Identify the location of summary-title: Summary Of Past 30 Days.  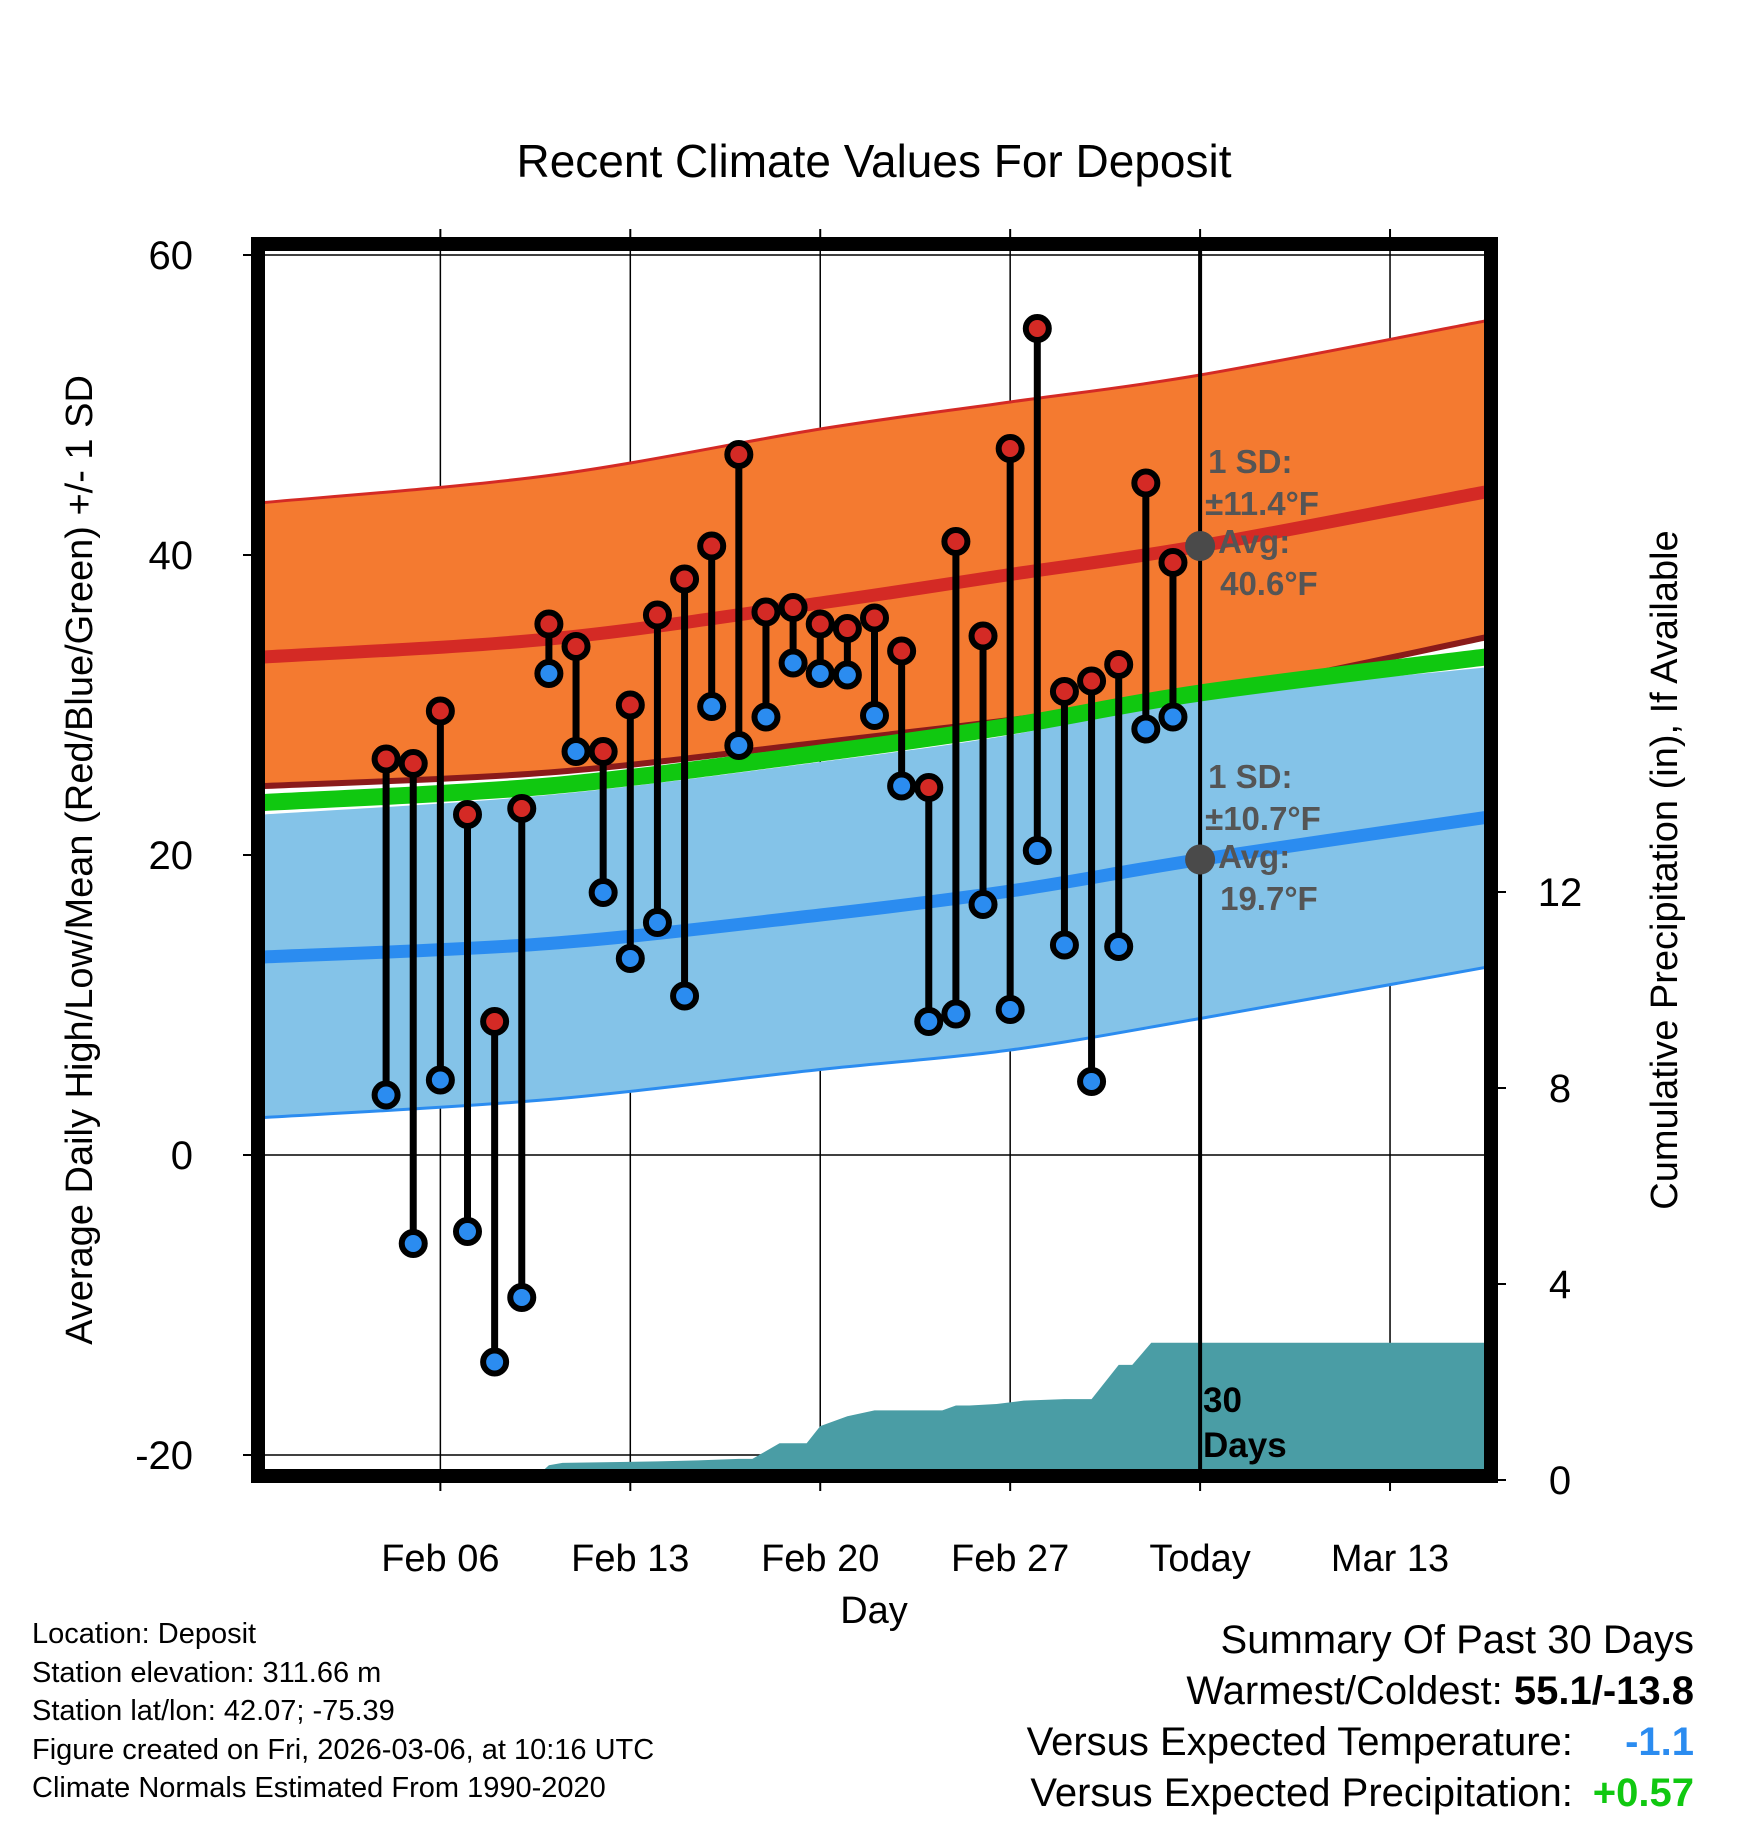
(1457, 1640).